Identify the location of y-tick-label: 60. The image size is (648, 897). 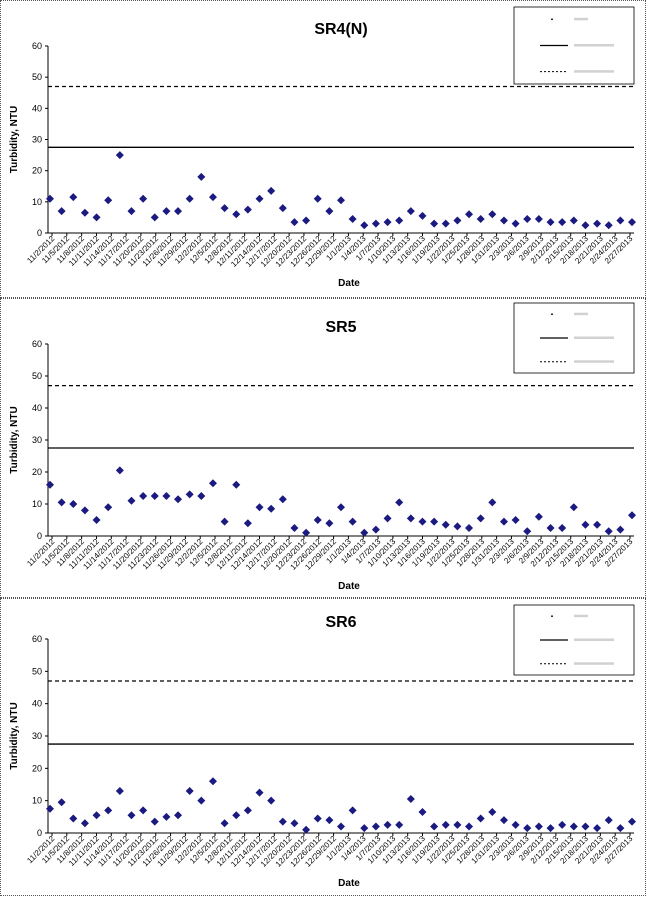
(37, 639).